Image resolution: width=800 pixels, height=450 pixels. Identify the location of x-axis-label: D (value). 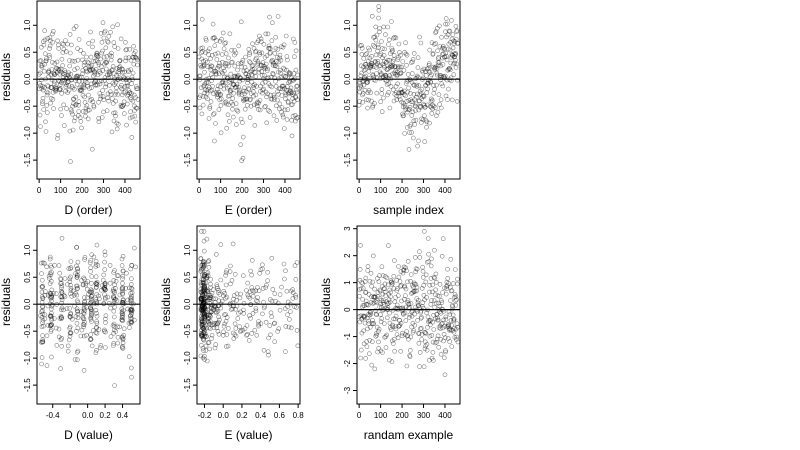
(88, 435).